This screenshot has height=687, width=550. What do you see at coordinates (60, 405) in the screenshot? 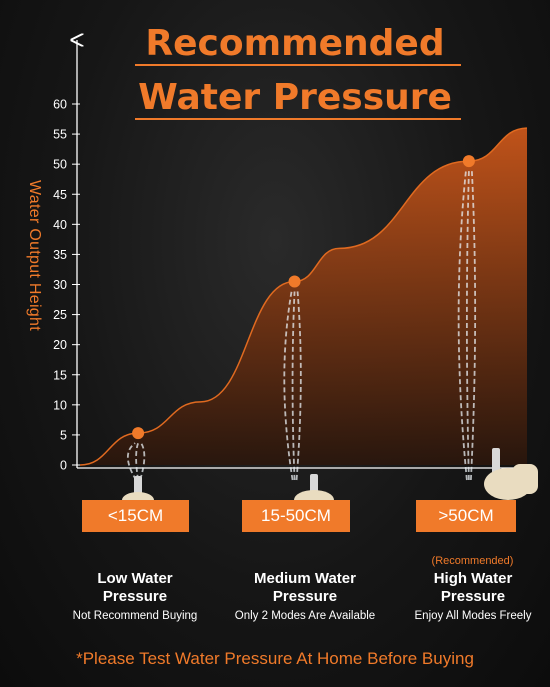
I see `y-tick-label: 10` at bounding box center [60, 405].